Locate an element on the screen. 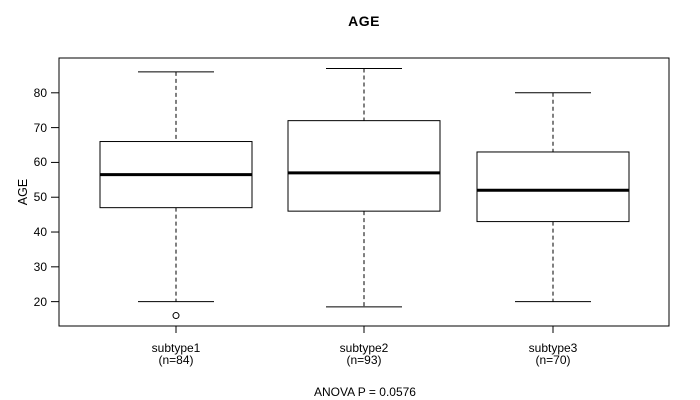 The height and width of the screenshot is (400, 700). category-name: subtype3 is located at coordinates (553, 348).